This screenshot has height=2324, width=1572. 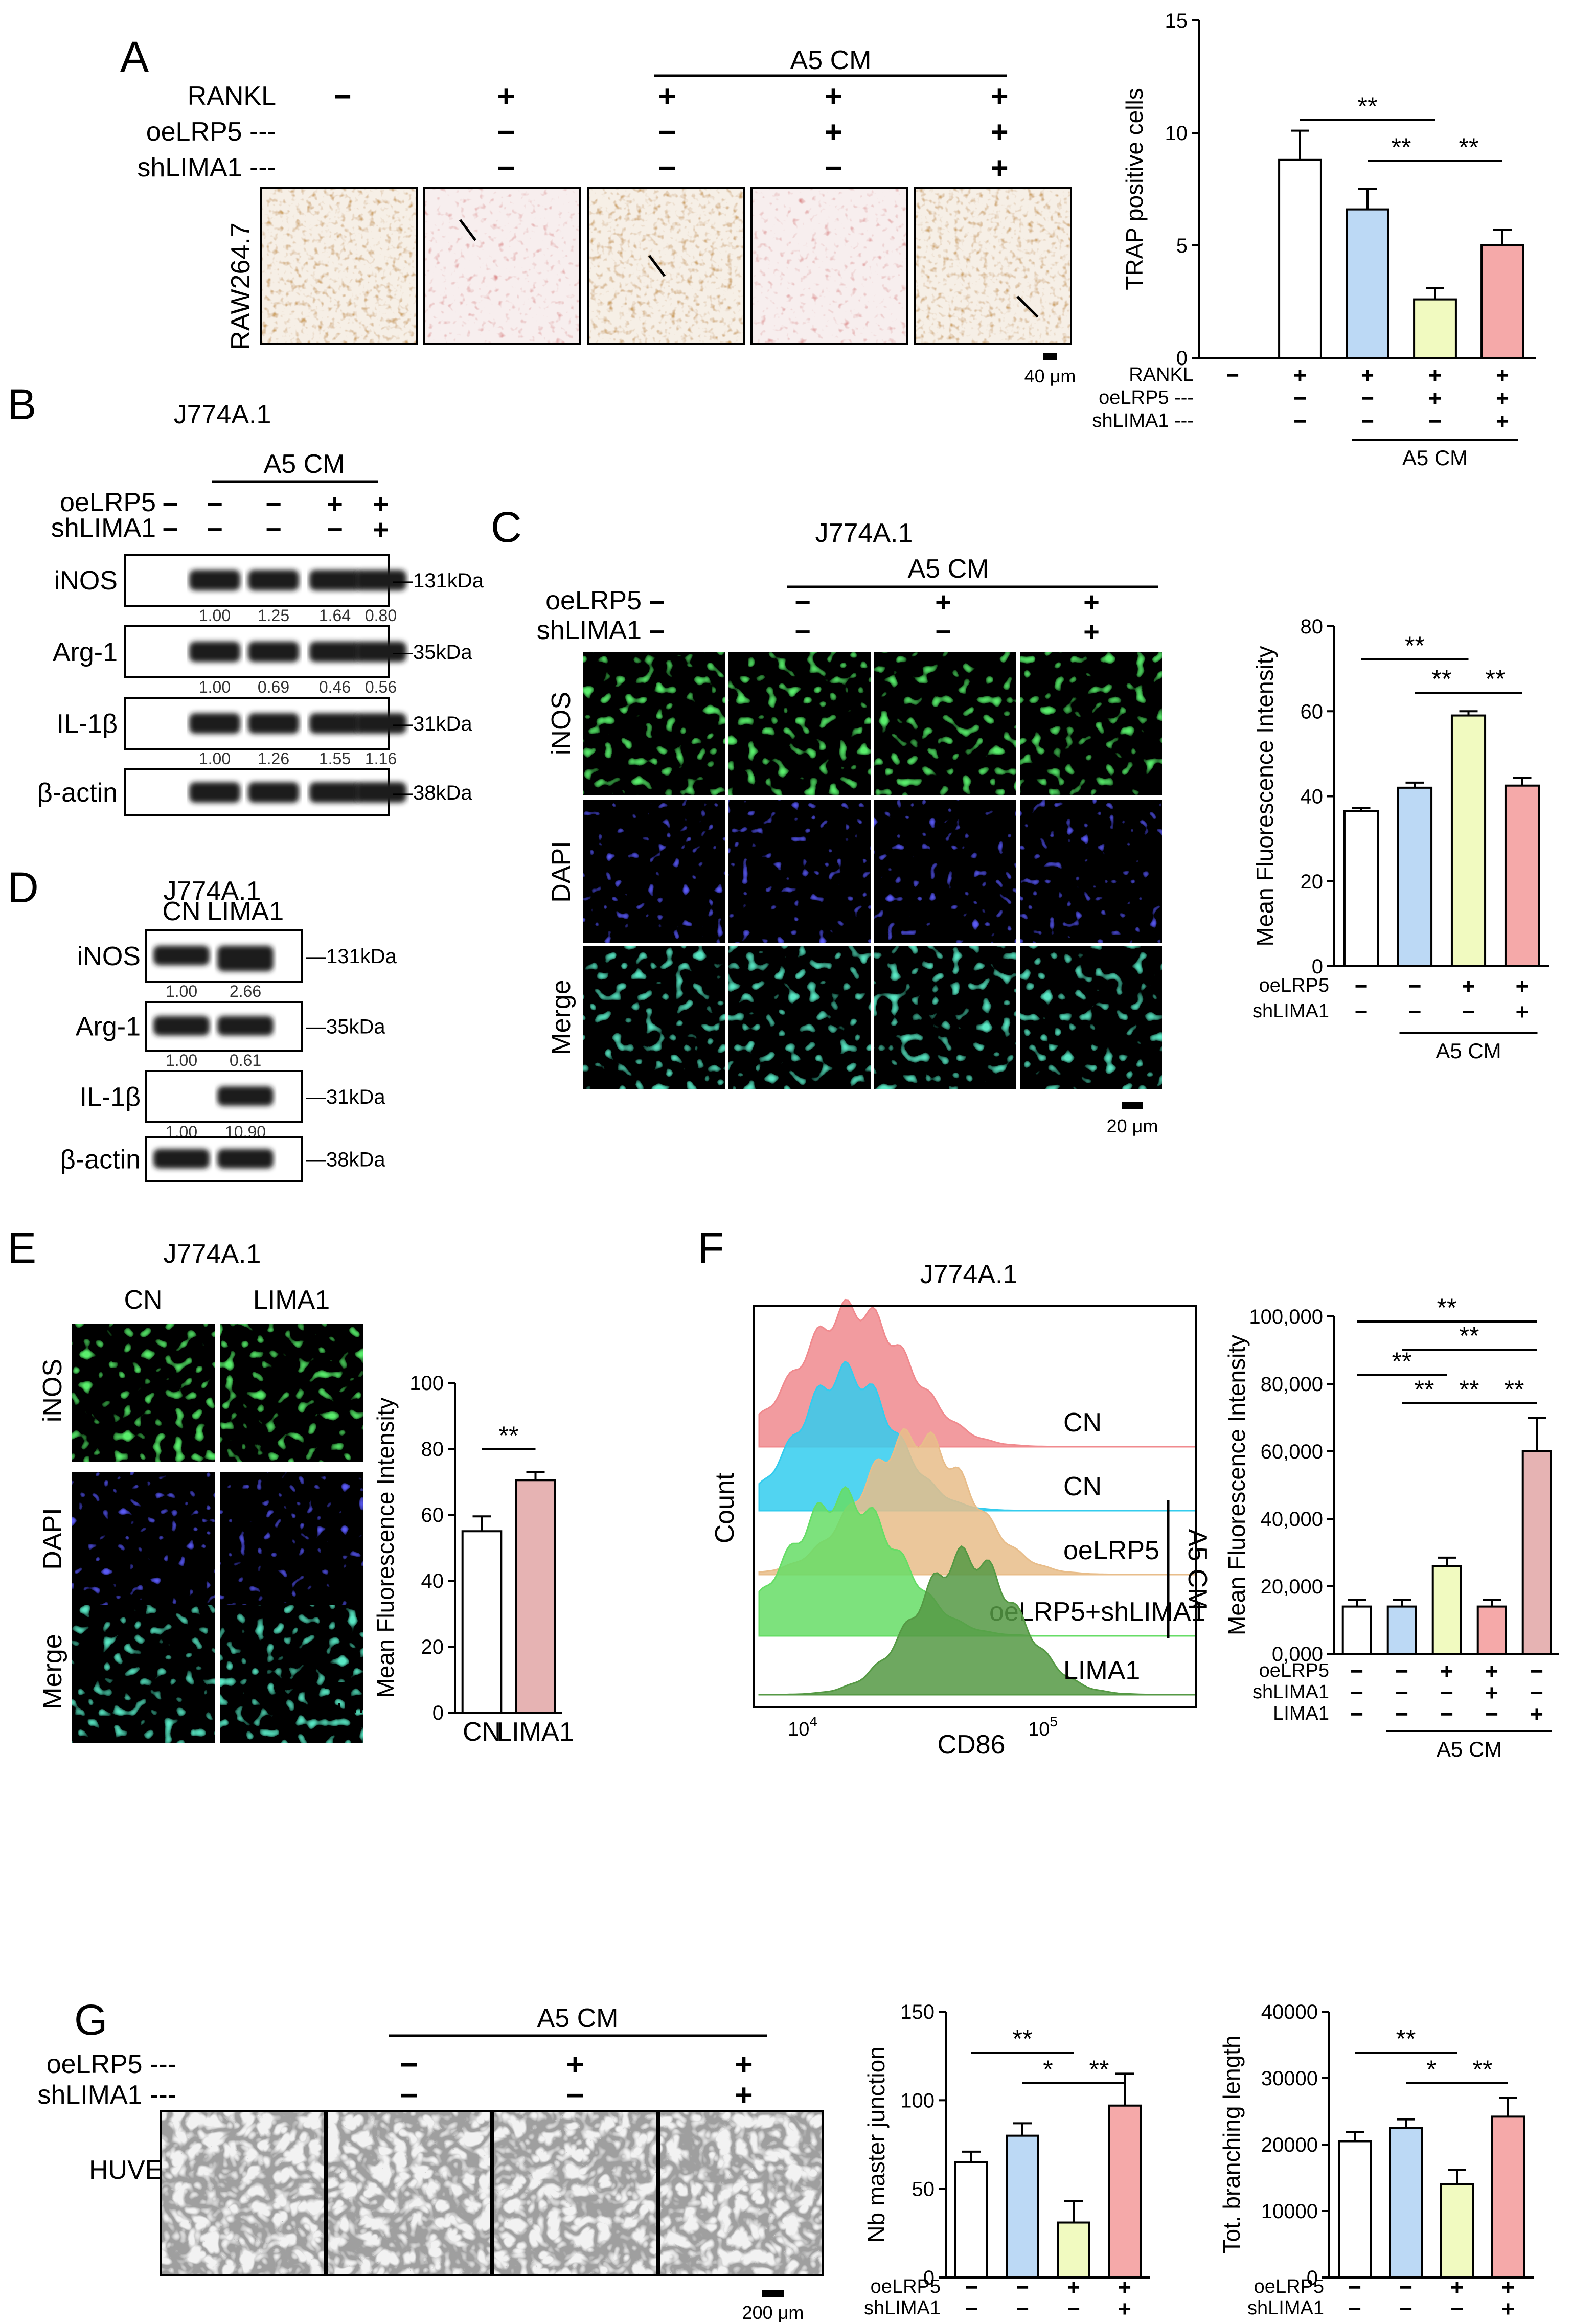 I want to click on x-axis-label: CD86, so click(x=972, y=1745).